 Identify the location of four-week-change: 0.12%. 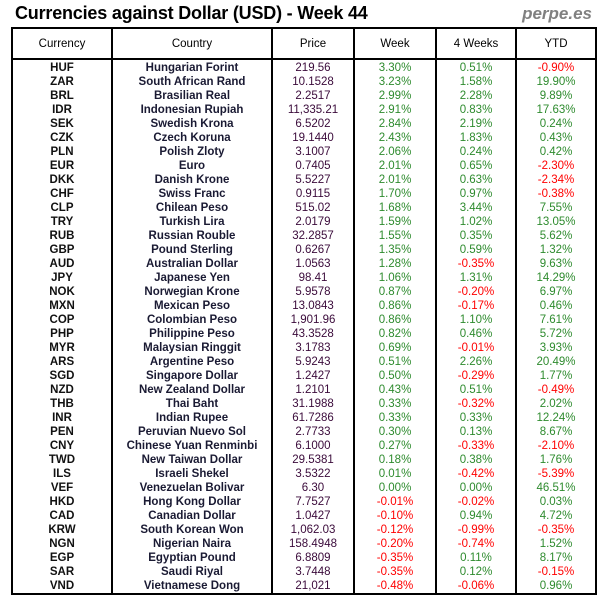
(476, 572).